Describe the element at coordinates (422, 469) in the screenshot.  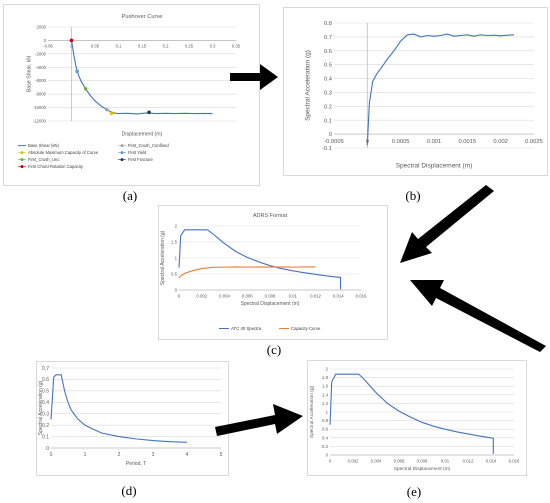
I see `x-axis-label-e: Spectral Displacement (m)` at that location.